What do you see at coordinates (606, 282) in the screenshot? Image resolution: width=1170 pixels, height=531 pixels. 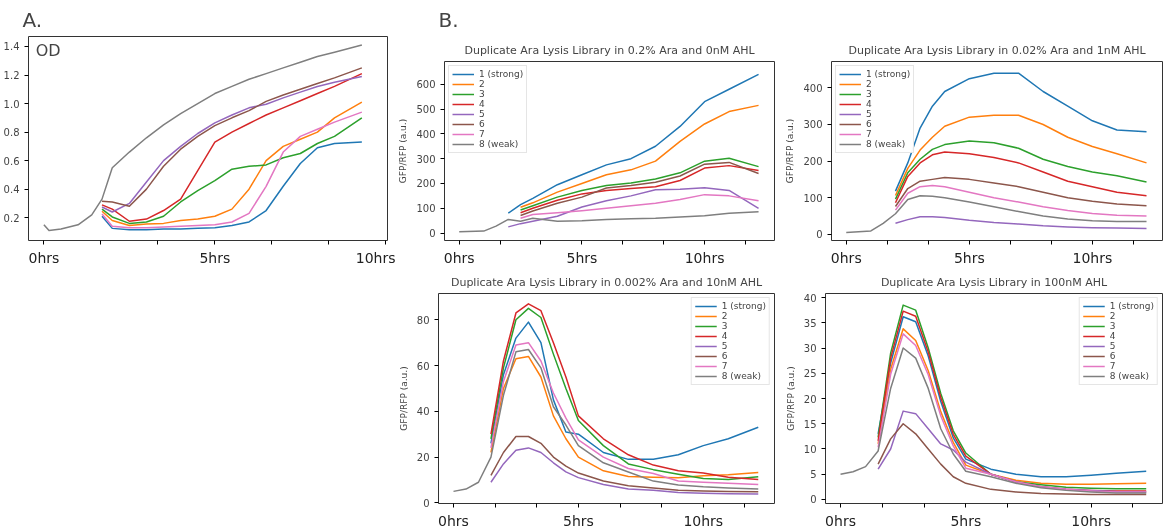 I see `chart-title: Duplicate Ara Lysis Library in 0.002% Ara and 10nM AHL` at bounding box center [606, 282].